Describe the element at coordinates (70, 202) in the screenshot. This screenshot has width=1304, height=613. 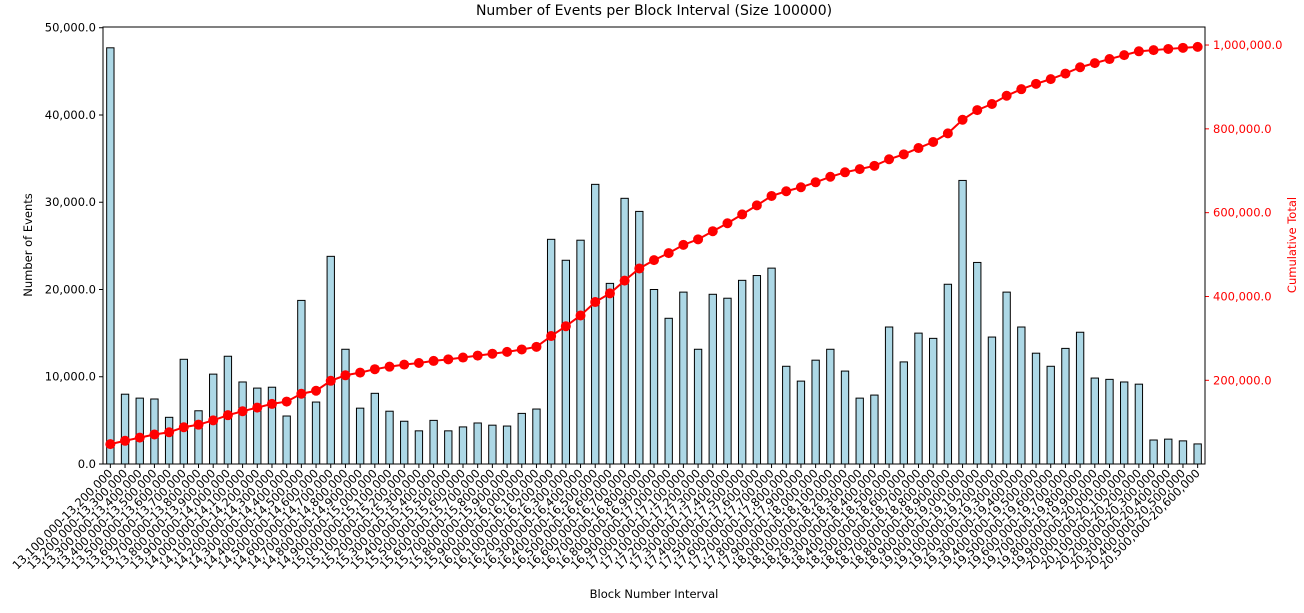
I see `y-tick-label: 30,000.0` at that location.